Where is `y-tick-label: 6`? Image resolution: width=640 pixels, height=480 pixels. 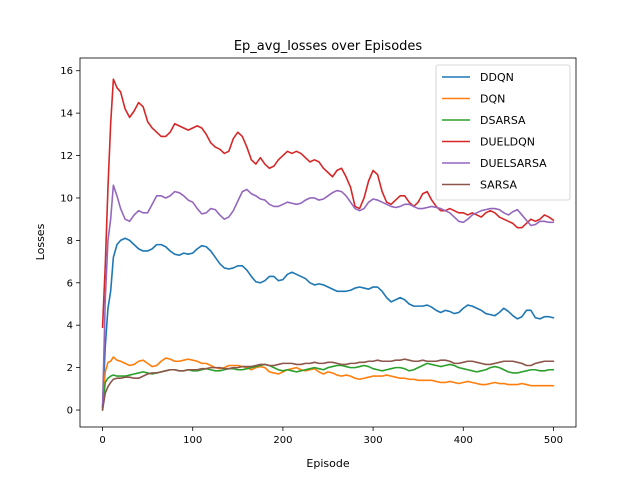 y-tick-label: 6 is located at coordinates (70, 283).